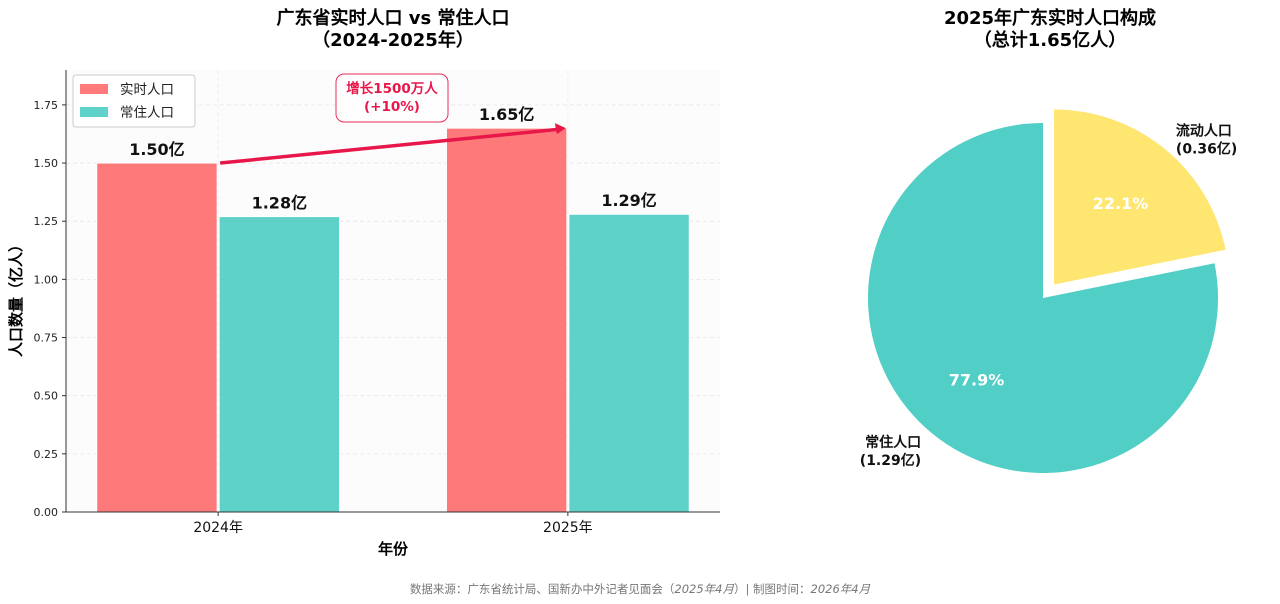 Image resolution: width=1280 pixels, height=604 pixels. Describe the element at coordinates (392, 107) in the screenshot. I see `annotation-text: (+10%)` at that location.